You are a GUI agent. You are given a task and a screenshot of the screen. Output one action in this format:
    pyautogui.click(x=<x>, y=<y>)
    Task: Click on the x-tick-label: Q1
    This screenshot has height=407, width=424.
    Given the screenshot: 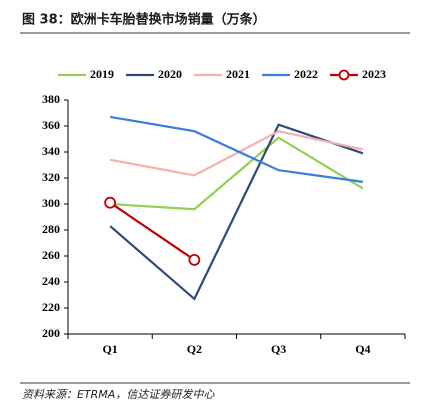 What is the action you would take?
    pyautogui.click(x=109, y=349)
    